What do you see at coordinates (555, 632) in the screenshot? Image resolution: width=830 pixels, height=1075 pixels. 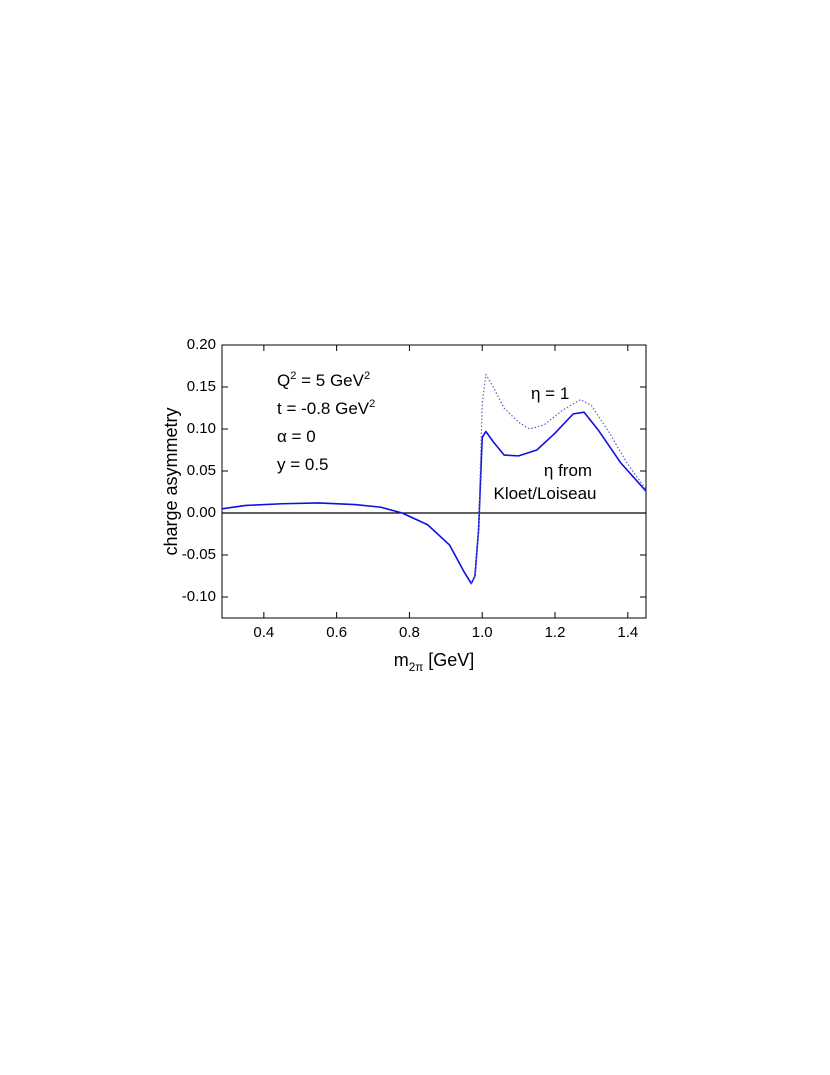 I see `x-tick-label: 1.2` at bounding box center [555, 632].